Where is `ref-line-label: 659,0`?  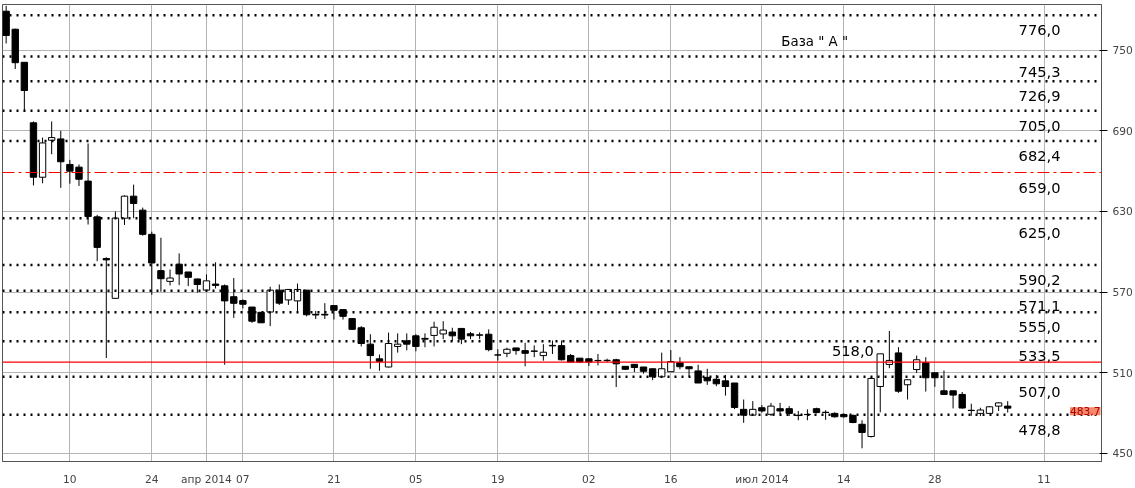
ref-line-label: 659,0 is located at coordinates (1039, 187).